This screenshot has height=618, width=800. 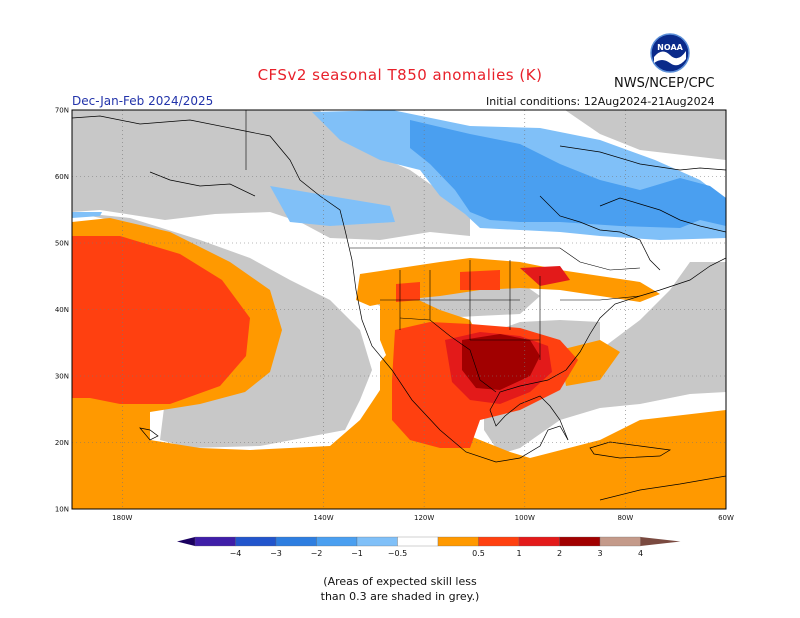 What do you see at coordinates (670, 47) in the screenshot?
I see `logo-text: NOAA` at bounding box center [670, 47].